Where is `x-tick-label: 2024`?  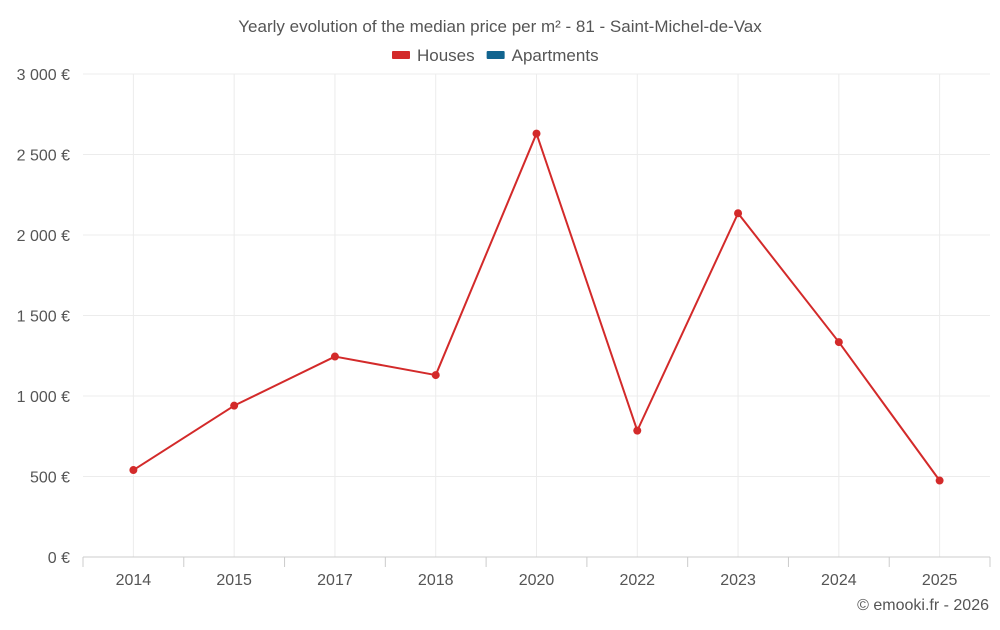
x-tick-label: 2024 is located at coordinates (839, 580).